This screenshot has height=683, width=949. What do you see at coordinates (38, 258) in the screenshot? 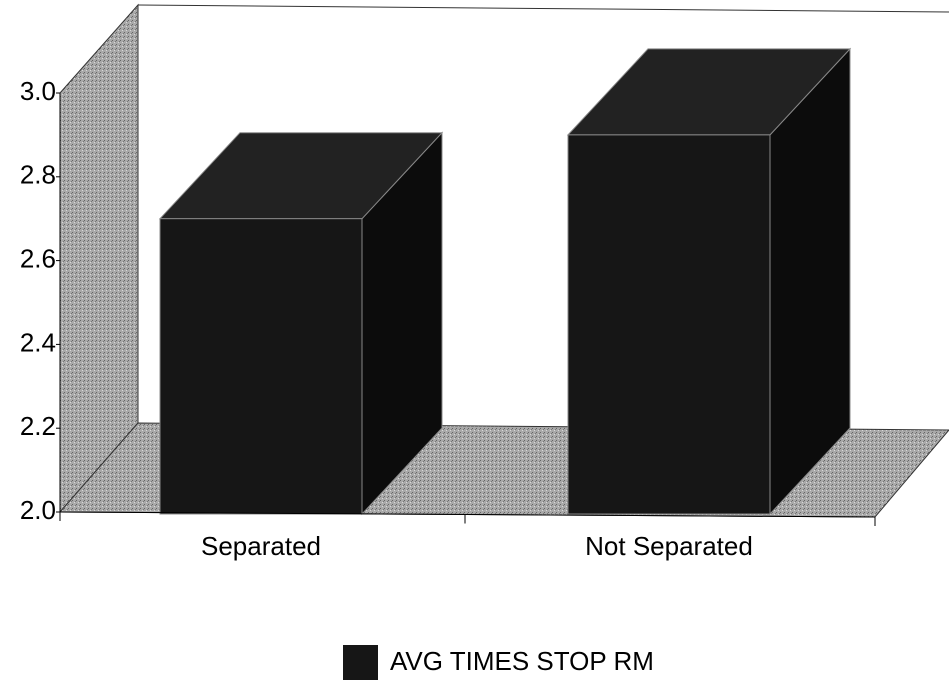
I see `y-tick-label: 2.6` at bounding box center [38, 258].